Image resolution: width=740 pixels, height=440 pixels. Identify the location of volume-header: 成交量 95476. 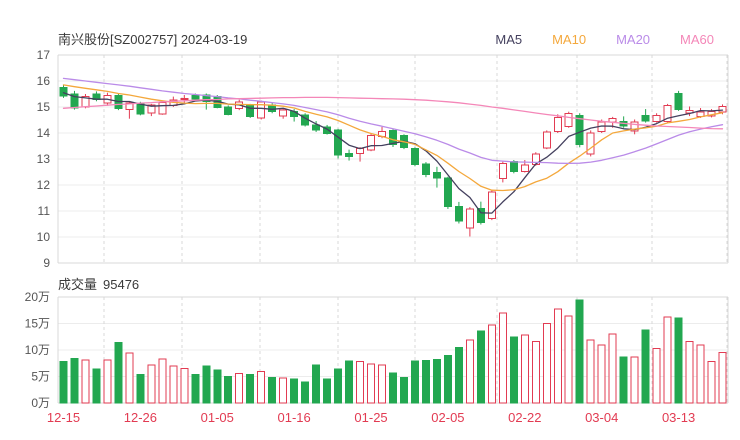
(98, 283).